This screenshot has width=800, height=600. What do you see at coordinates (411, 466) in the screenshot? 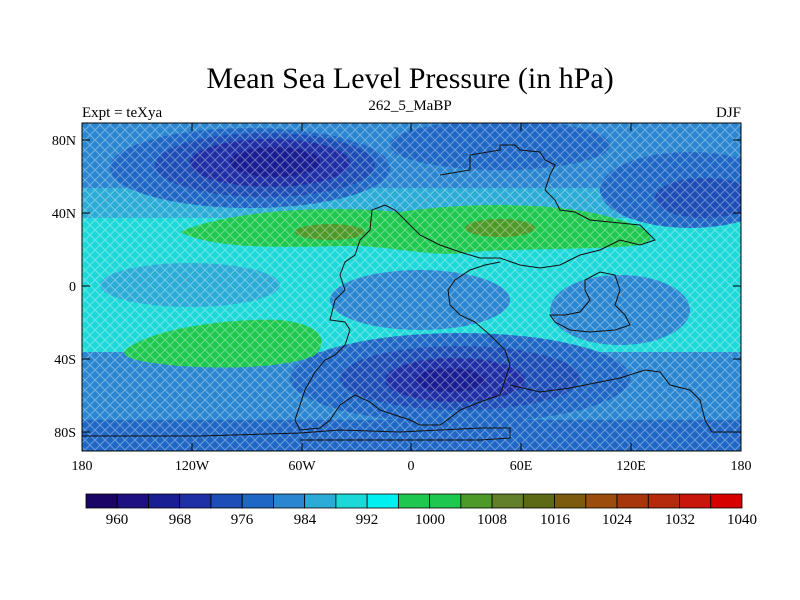
I see `lon-label-0: 0` at bounding box center [411, 466].